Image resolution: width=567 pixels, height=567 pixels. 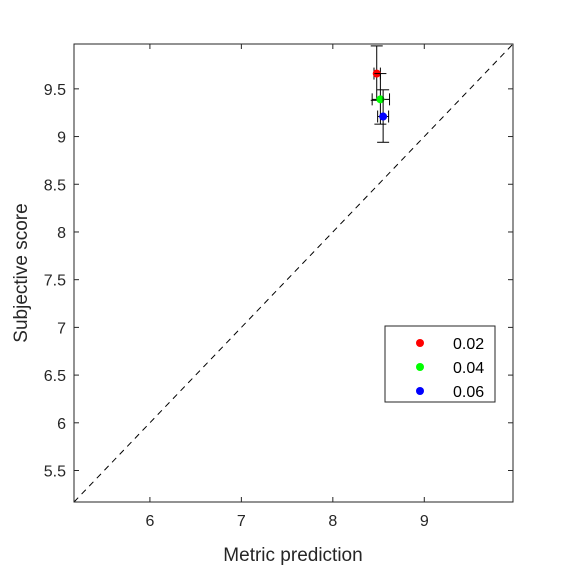 What do you see at coordinates (61, 138) in the screenshot?
I see `y-tick-label: 9` at bounding box center [61, 138].